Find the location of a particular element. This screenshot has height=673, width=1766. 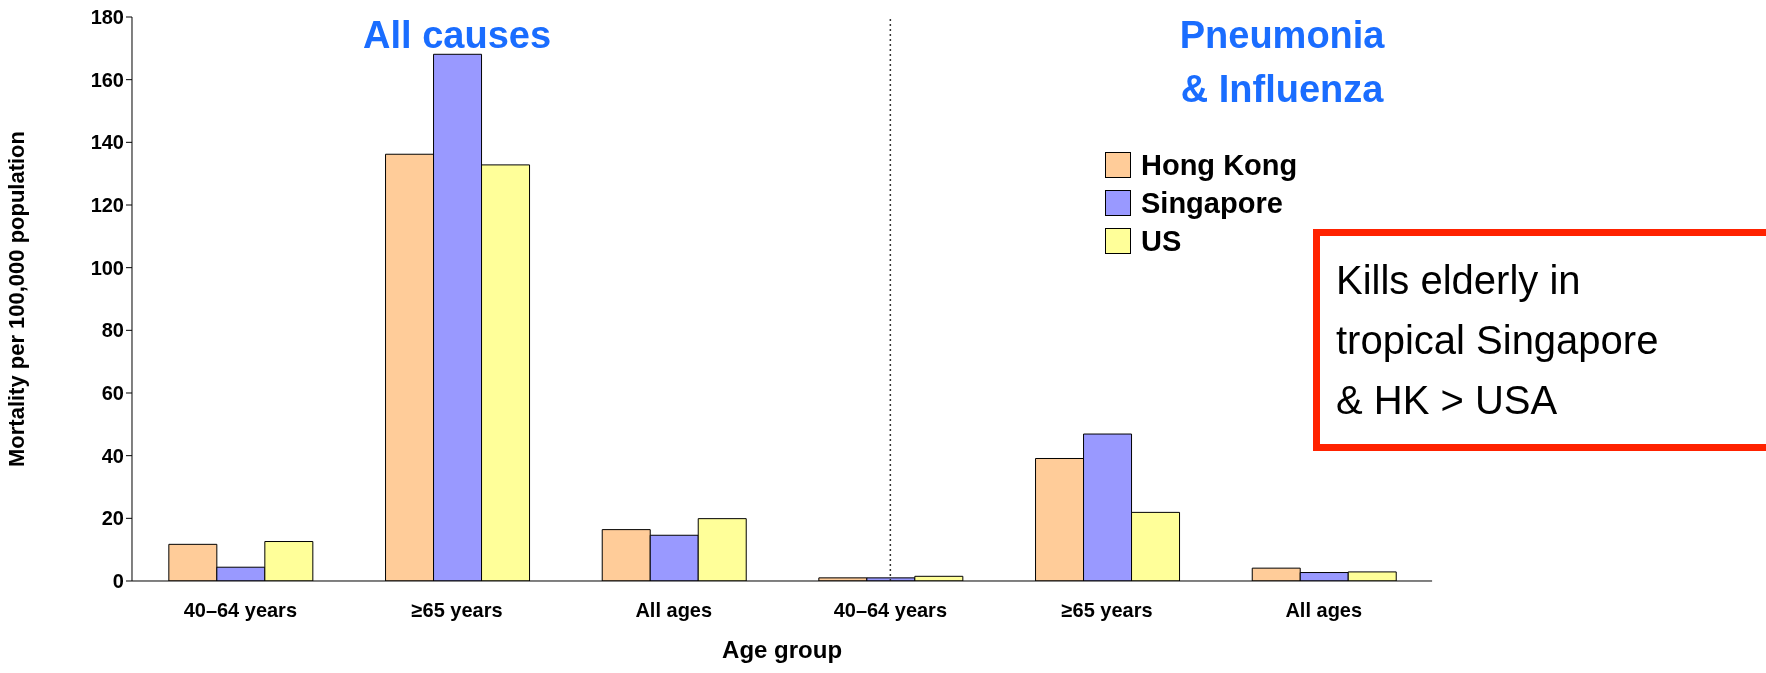

y-tick-label: 120 is located at coordinates (107, 205).